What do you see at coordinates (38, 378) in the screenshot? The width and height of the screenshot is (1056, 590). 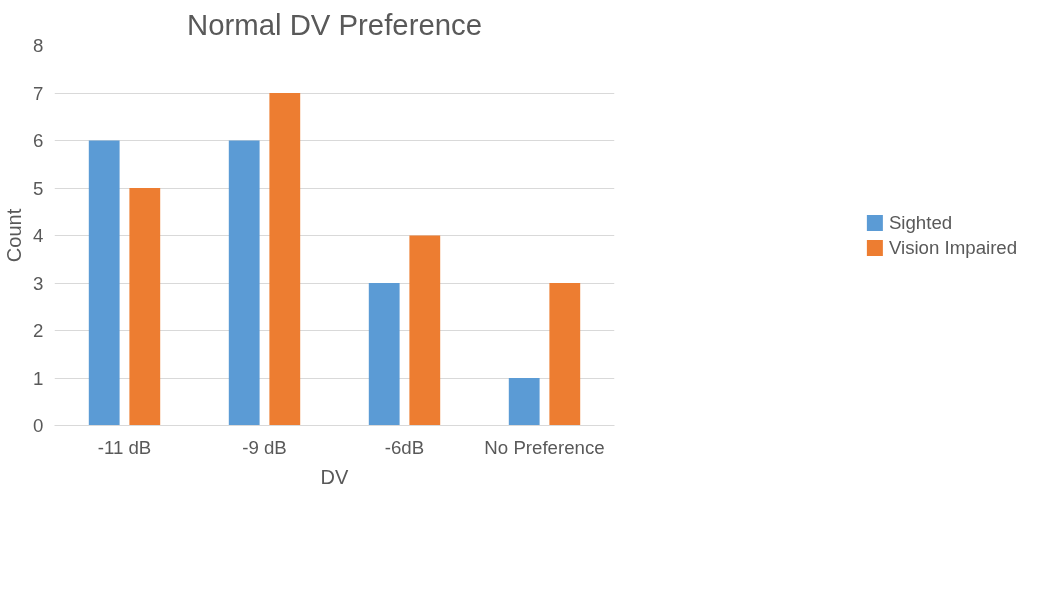 I see `y-tick-label: 1` at bounding box center [38, 378].